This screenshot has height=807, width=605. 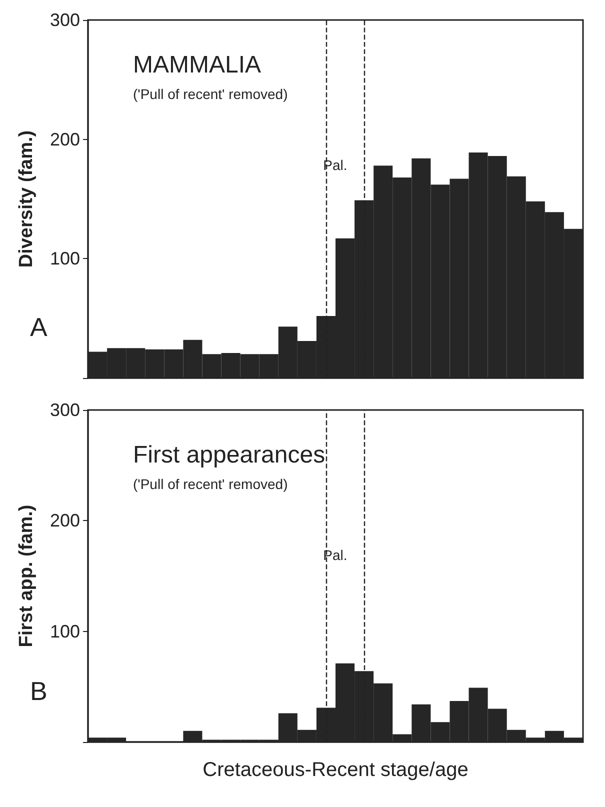 What do you see at coordinates (39, 327) in the screenshot?
I see `text: A` at bounding box center [39, 327].